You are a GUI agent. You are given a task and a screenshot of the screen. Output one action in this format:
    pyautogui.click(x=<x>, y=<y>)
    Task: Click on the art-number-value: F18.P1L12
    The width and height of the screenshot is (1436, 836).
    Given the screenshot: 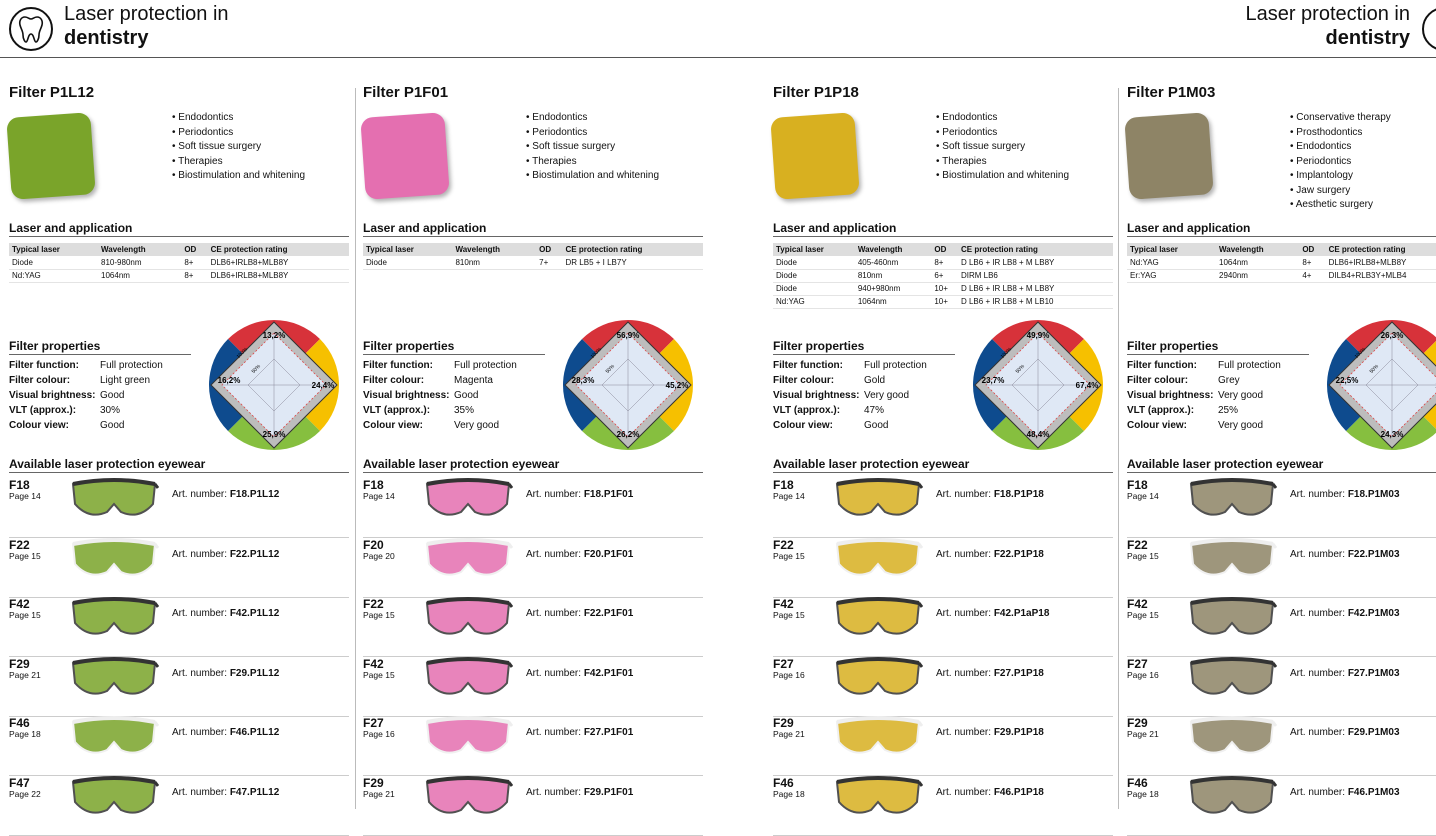 What is the action you would take?
    pyautogui.click(x=254, y=494)
    